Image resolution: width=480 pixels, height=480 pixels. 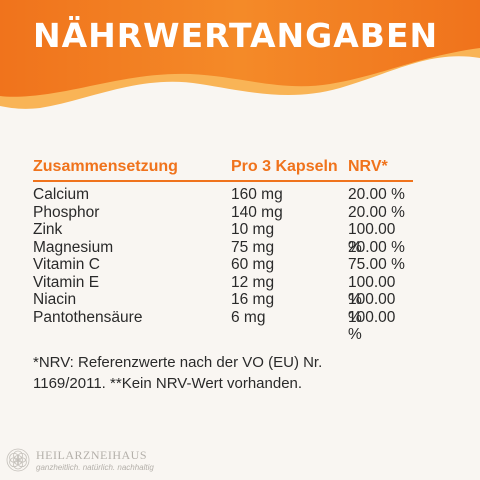 I want to click on table-header: Zusammensetzung Pro 3 Kapseln NRV*, so click(x=223, y=170).